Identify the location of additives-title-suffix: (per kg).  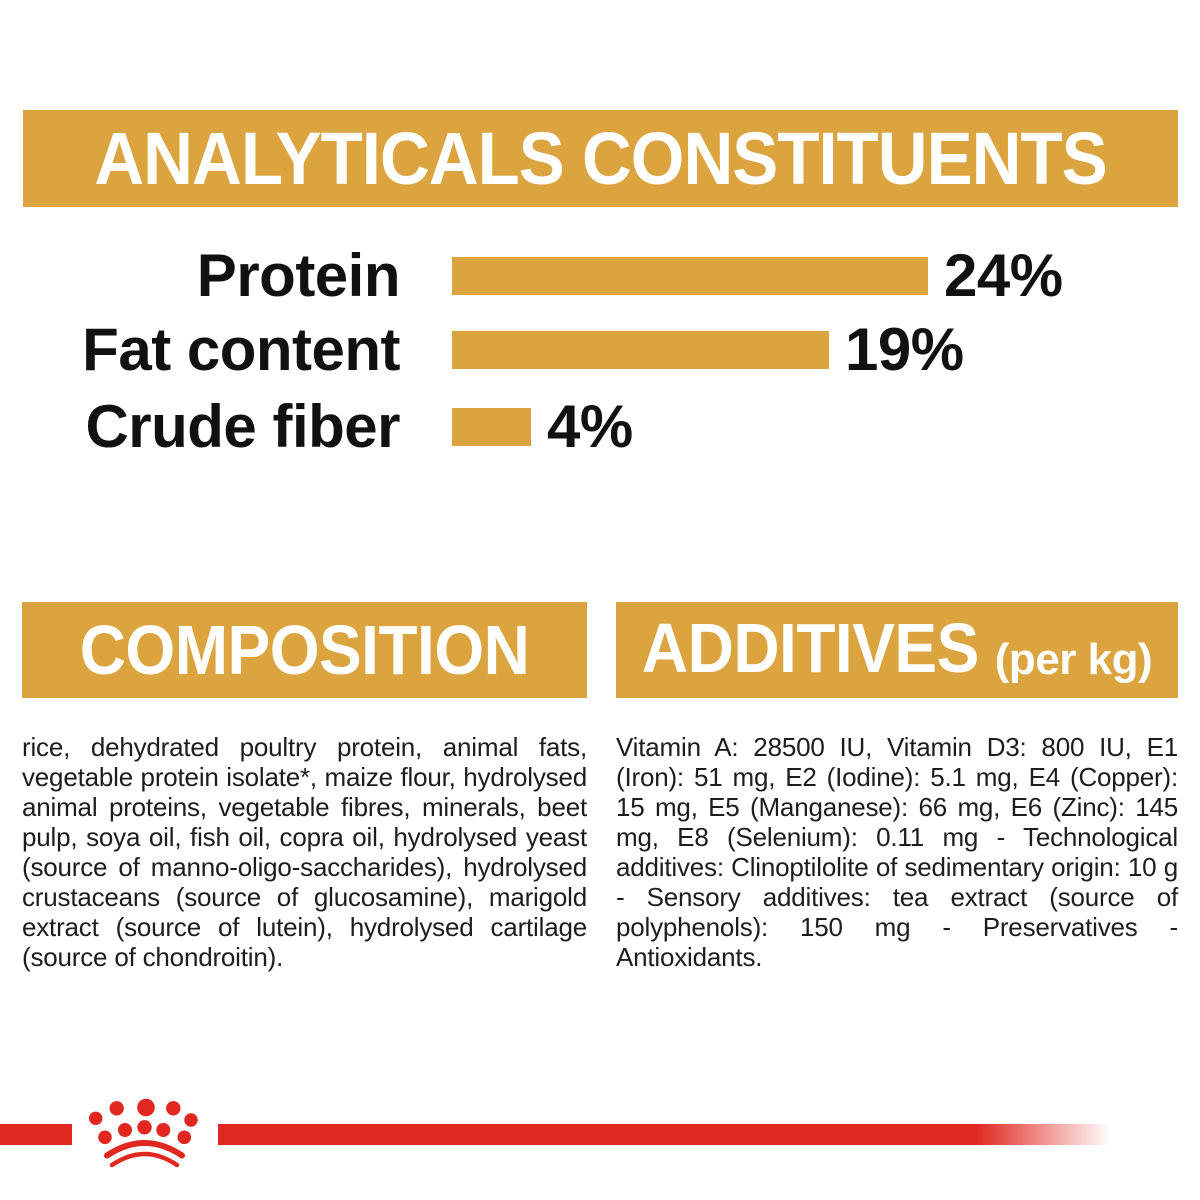
(1073, 659).